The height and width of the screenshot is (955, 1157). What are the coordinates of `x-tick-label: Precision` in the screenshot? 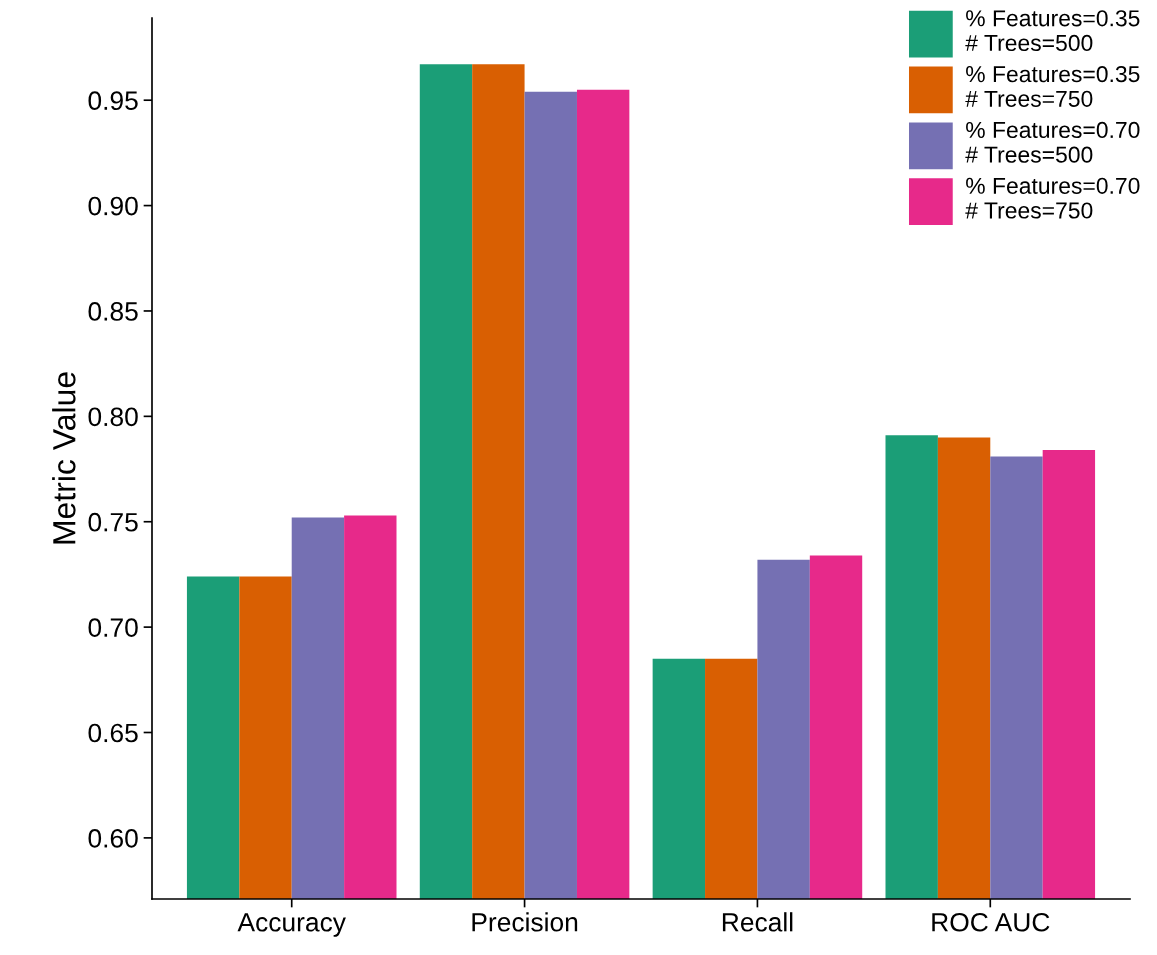 It's located at (525, 922).